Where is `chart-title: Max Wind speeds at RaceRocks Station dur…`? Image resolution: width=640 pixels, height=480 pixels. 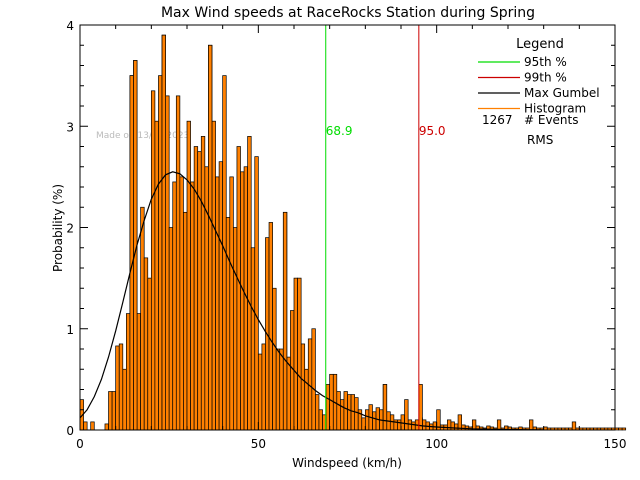 chart-title: Max Wind speeds at RaceRocks Station dur… is located at coordinates (348, 13).